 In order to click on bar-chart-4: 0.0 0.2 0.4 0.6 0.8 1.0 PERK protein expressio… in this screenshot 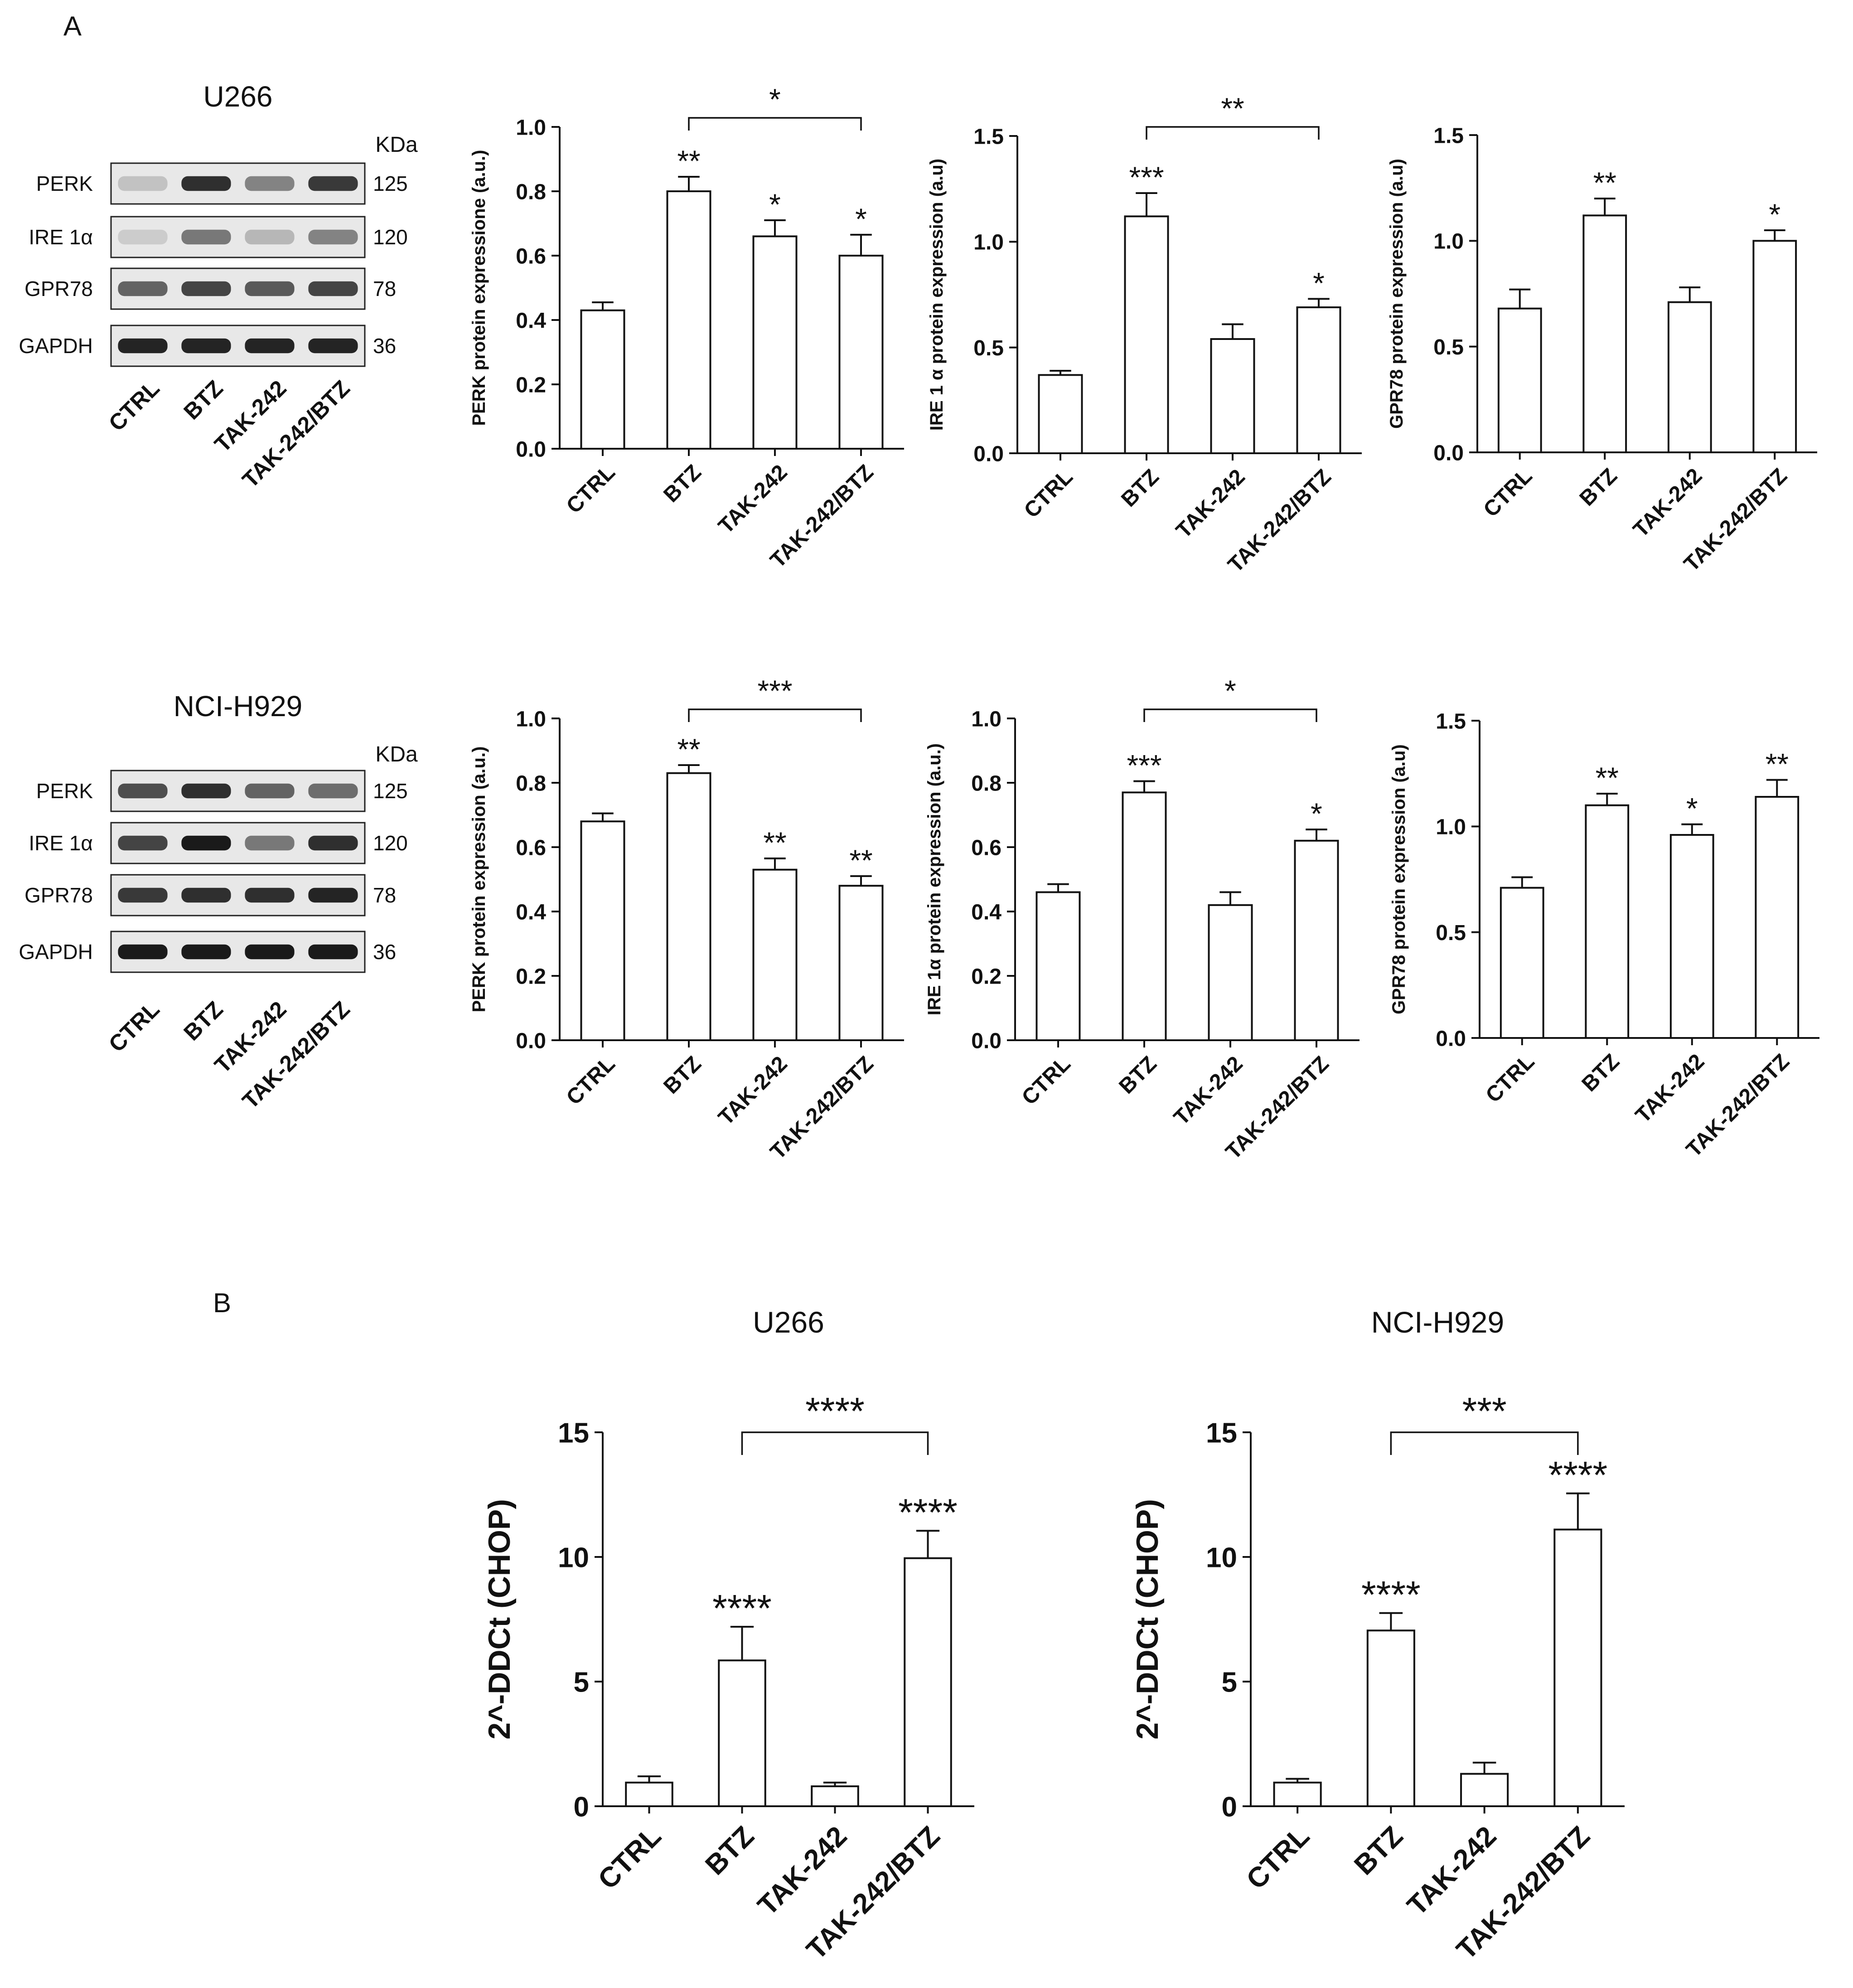, I will do `click(686, 919)`.